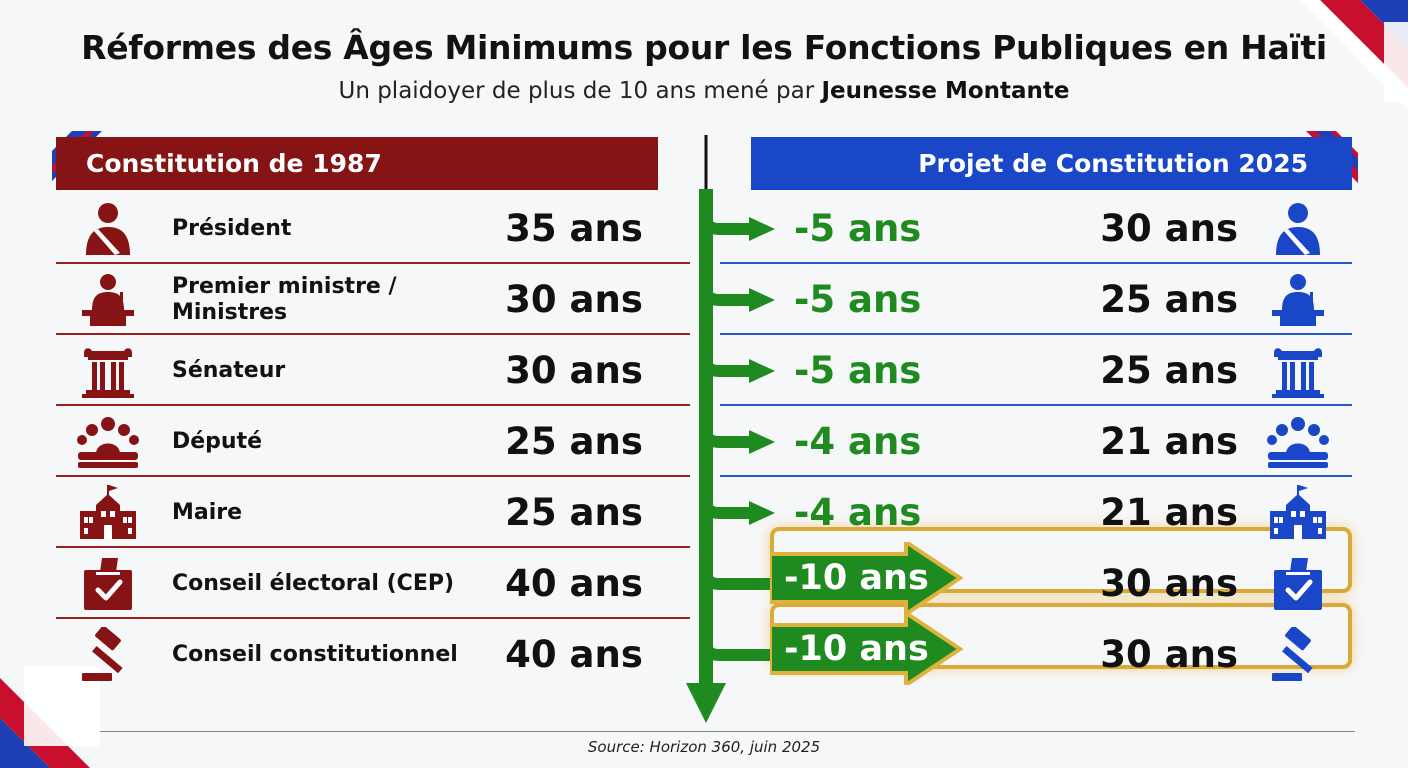  What do you see at coordinates (217, 441) in the screenshot?
I see `role-line-1: Député` at bounding box center [217, 441].